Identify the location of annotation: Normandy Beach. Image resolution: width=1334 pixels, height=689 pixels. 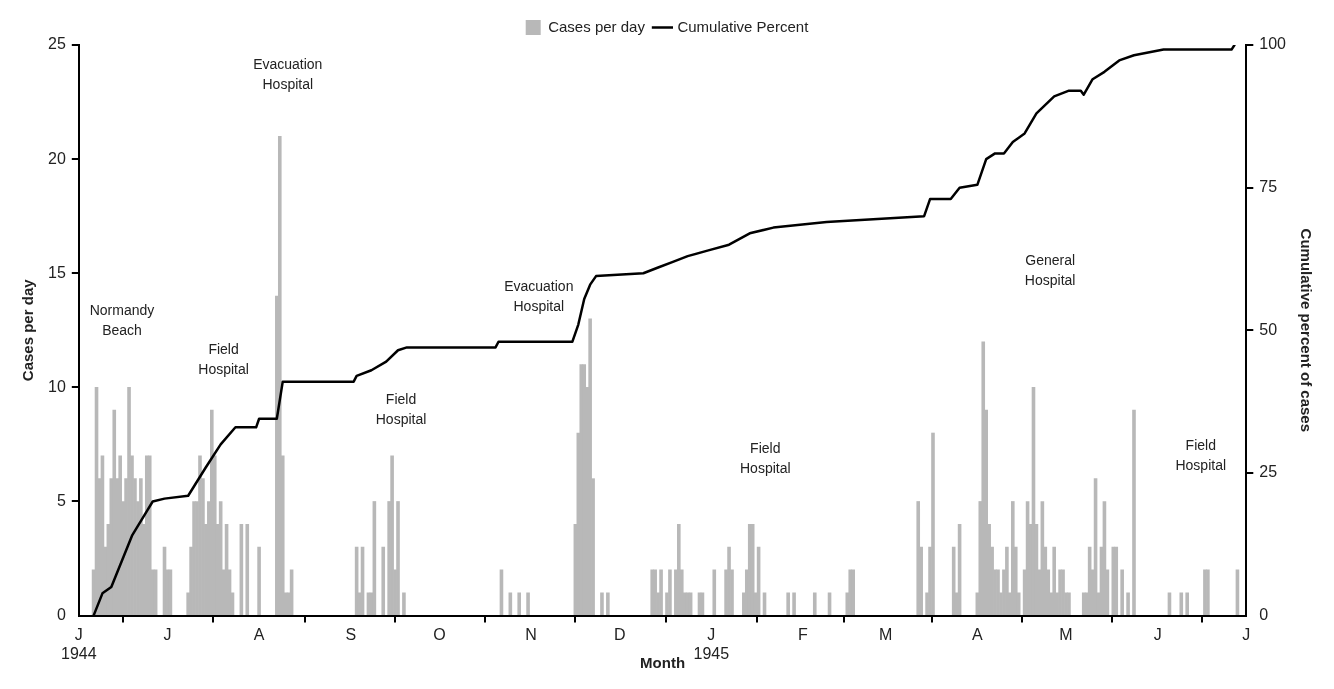
(122, 320).